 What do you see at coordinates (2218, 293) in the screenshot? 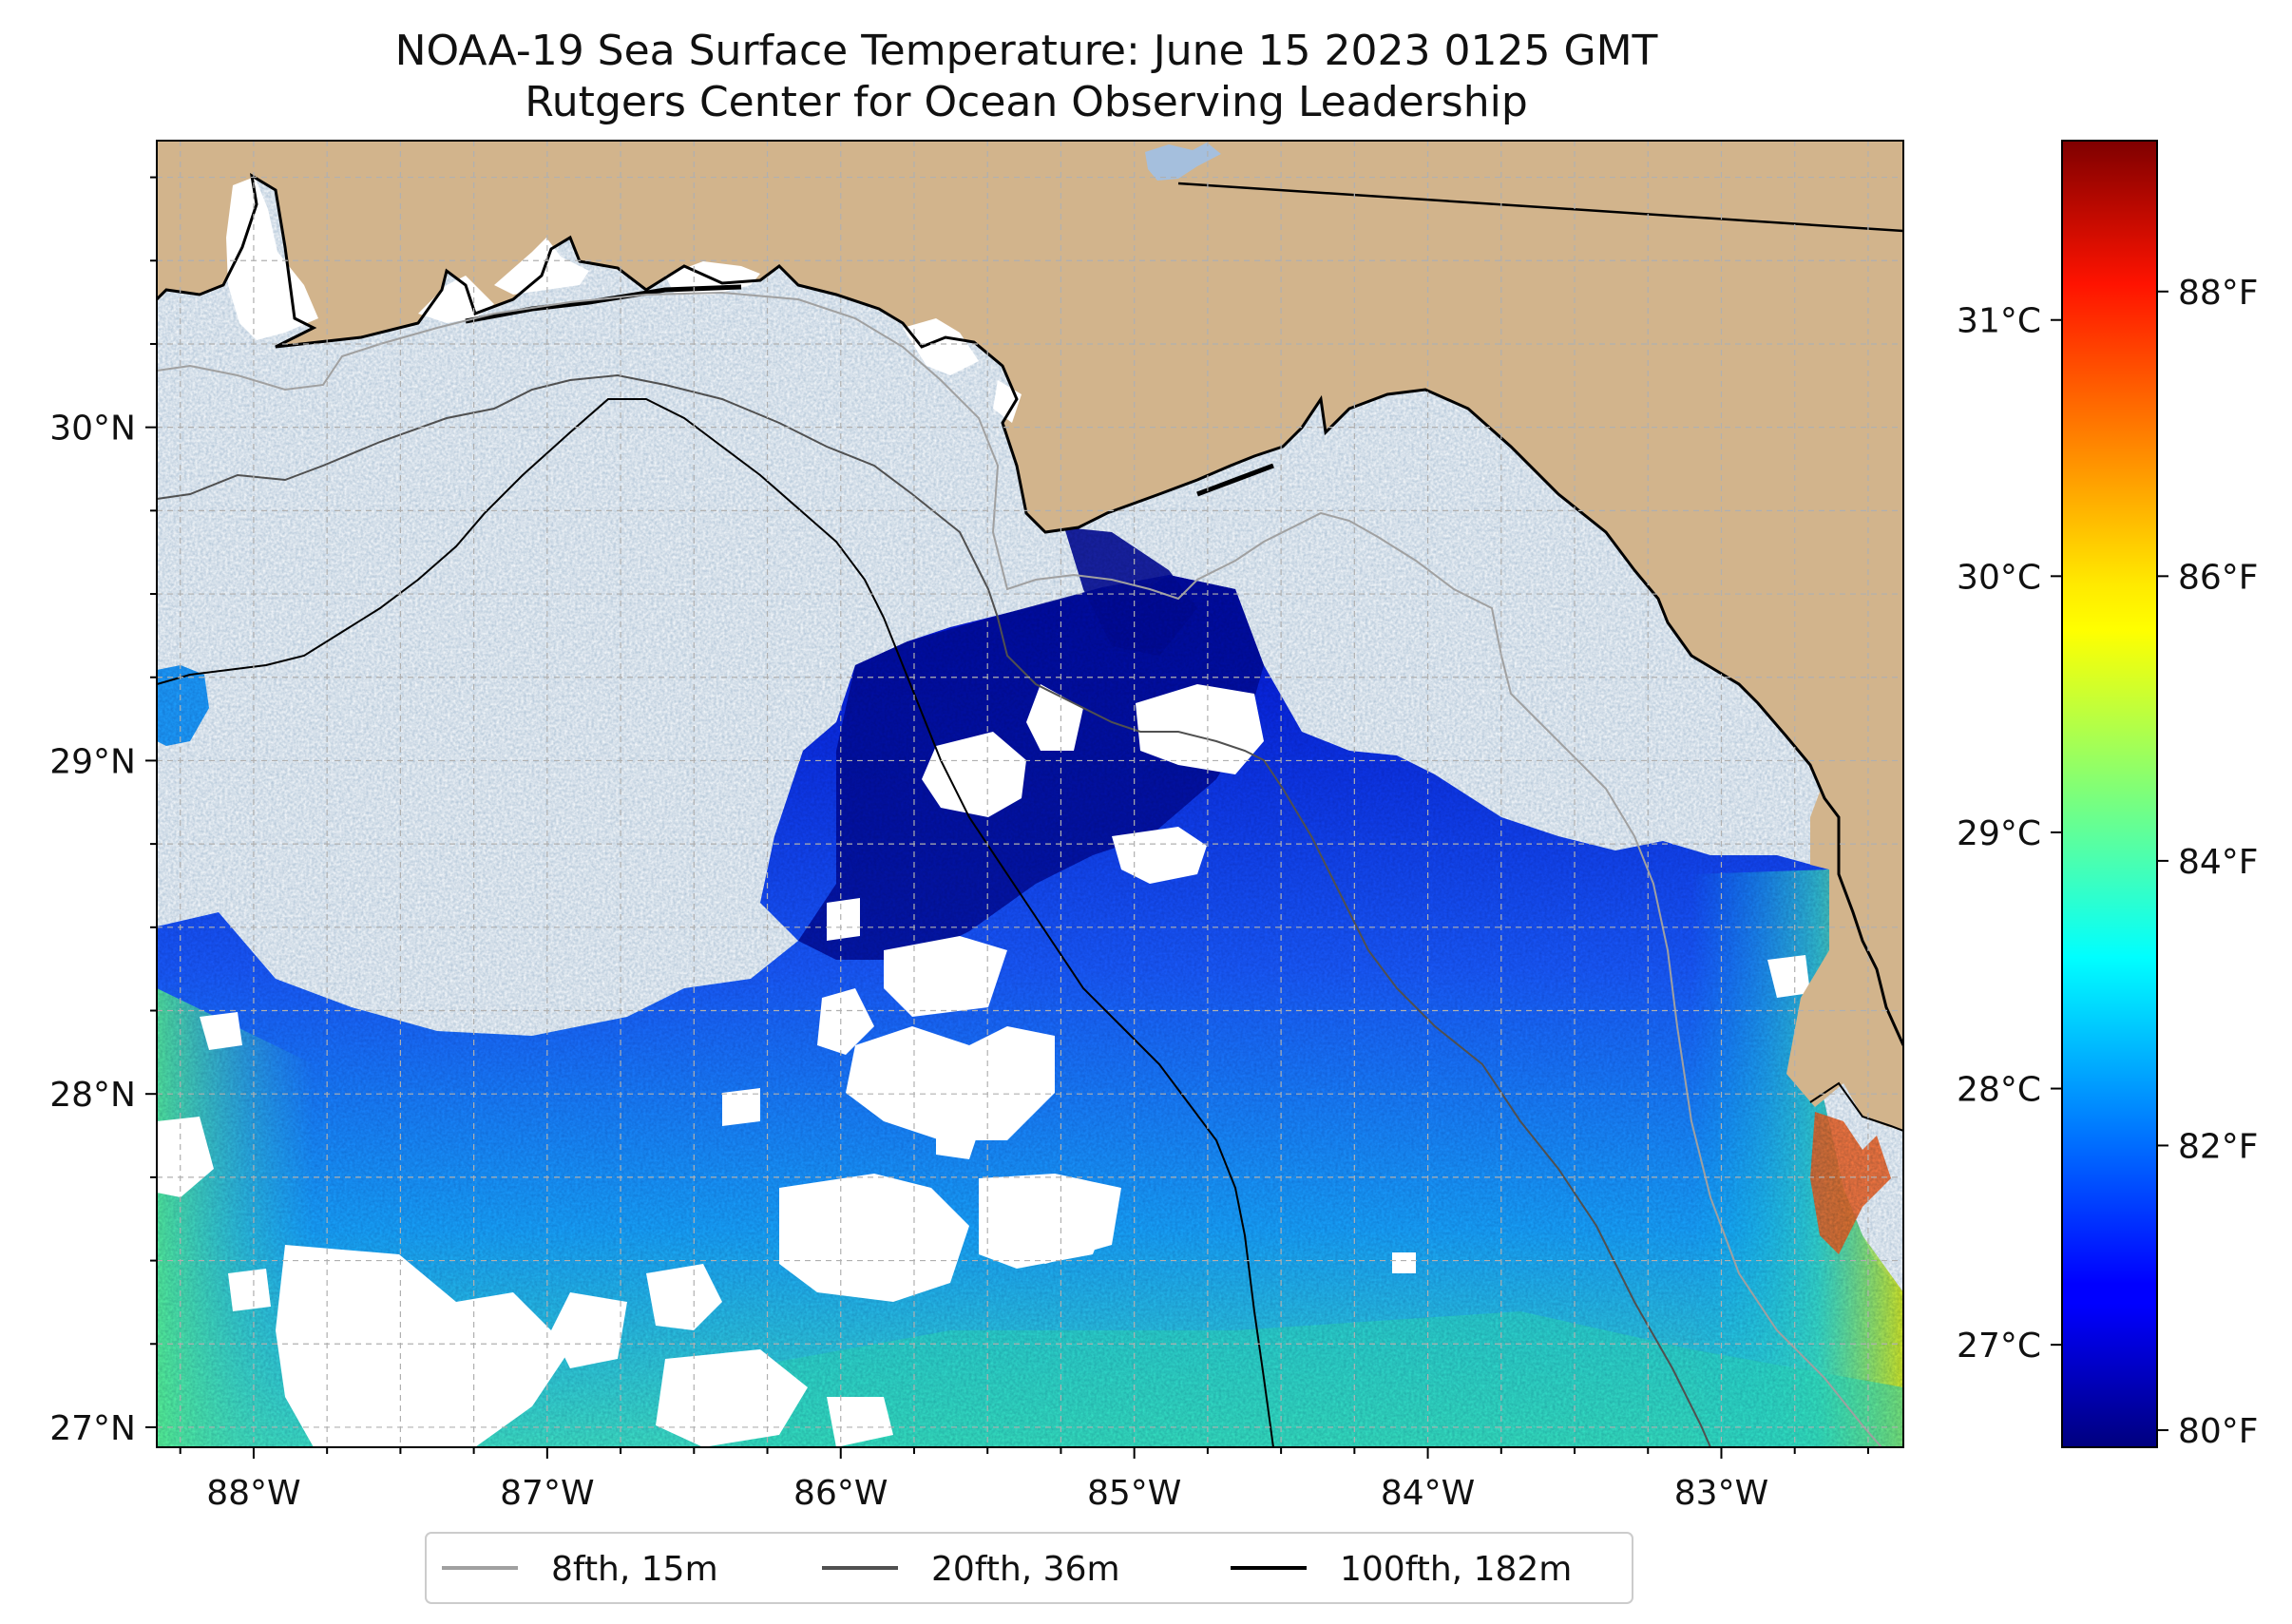
I see `fahrenheit-tick-label: 88°F` at bounding box center [2218, 293].